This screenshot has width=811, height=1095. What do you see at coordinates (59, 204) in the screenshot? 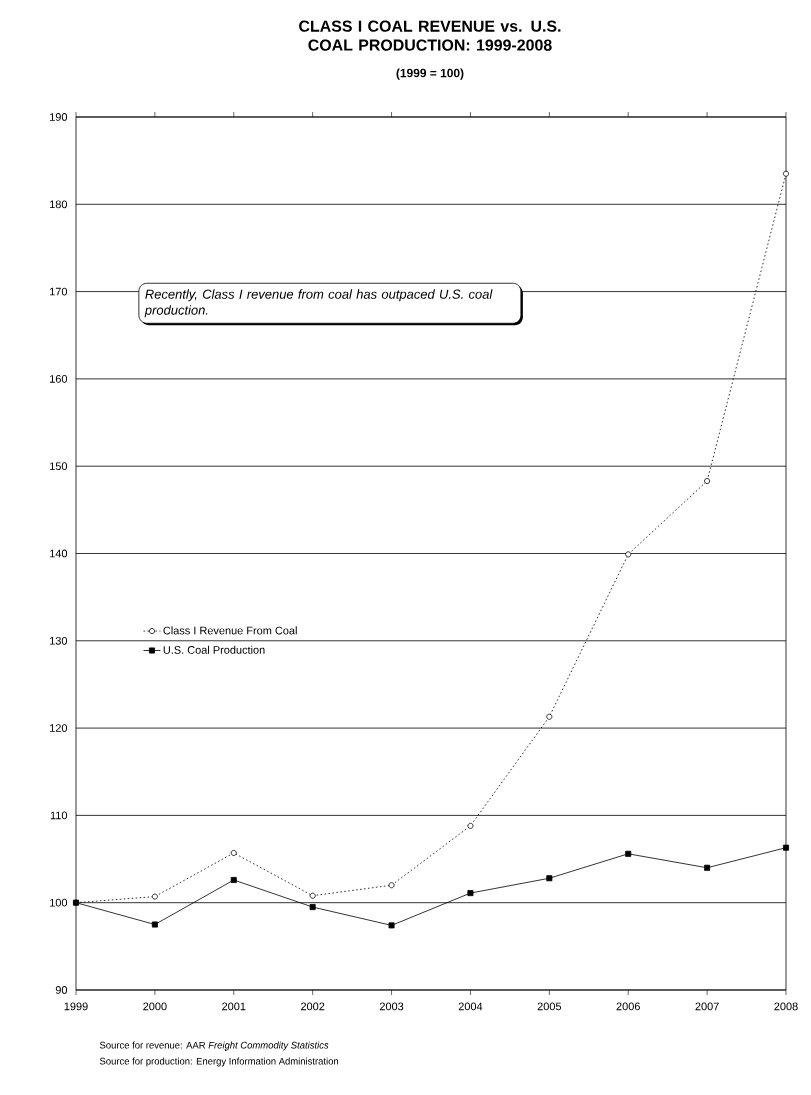
I see `y-tick-label: 180` at bounding box center [59, 204].